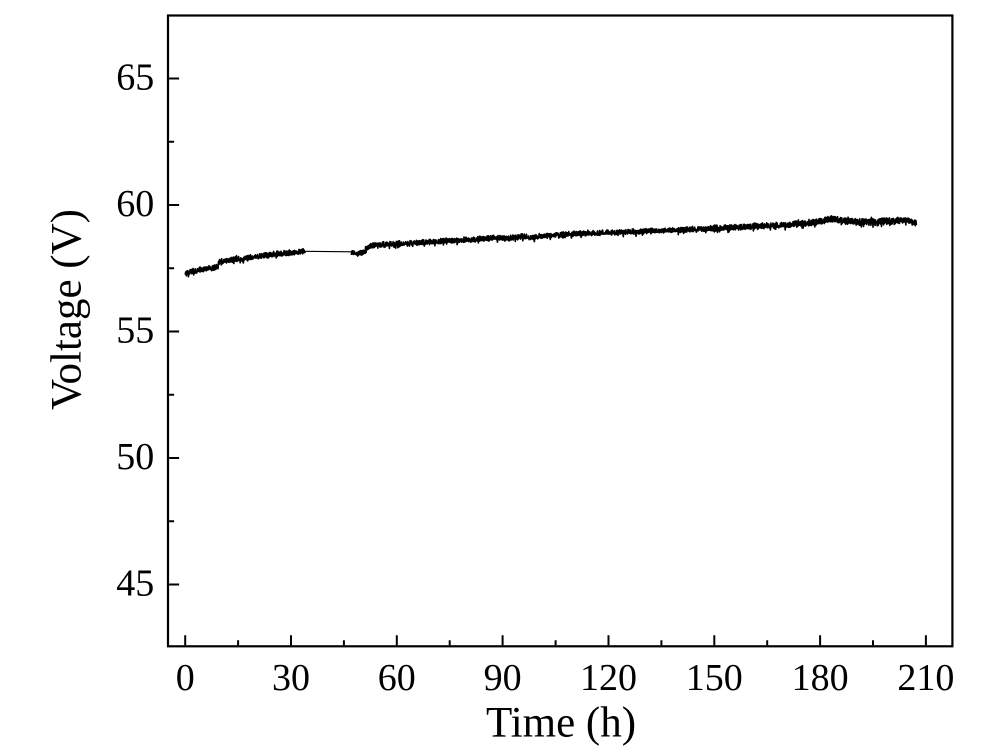 This screenshot has width=1000, height=746. What do you see at coordinates (925, 678) in the screenshot?
I see `svg-text: 210` at bounding box center [925, 678].